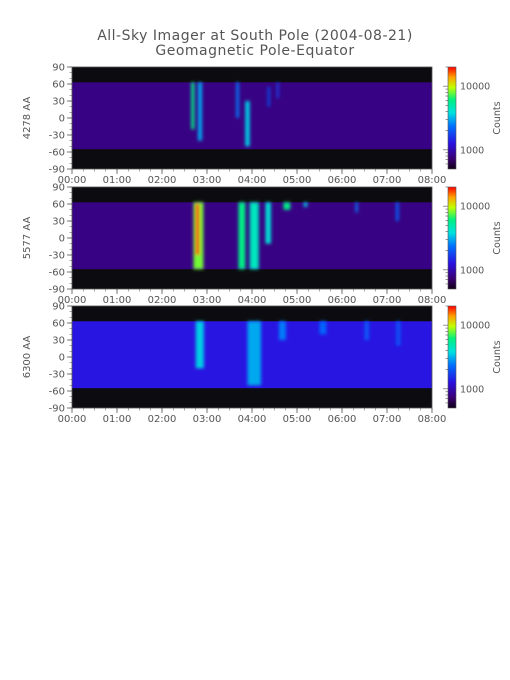 The width and height of the screenshot is (510, 680). I want to click on y-axis-label: 6300 AA, so click(27, 357).